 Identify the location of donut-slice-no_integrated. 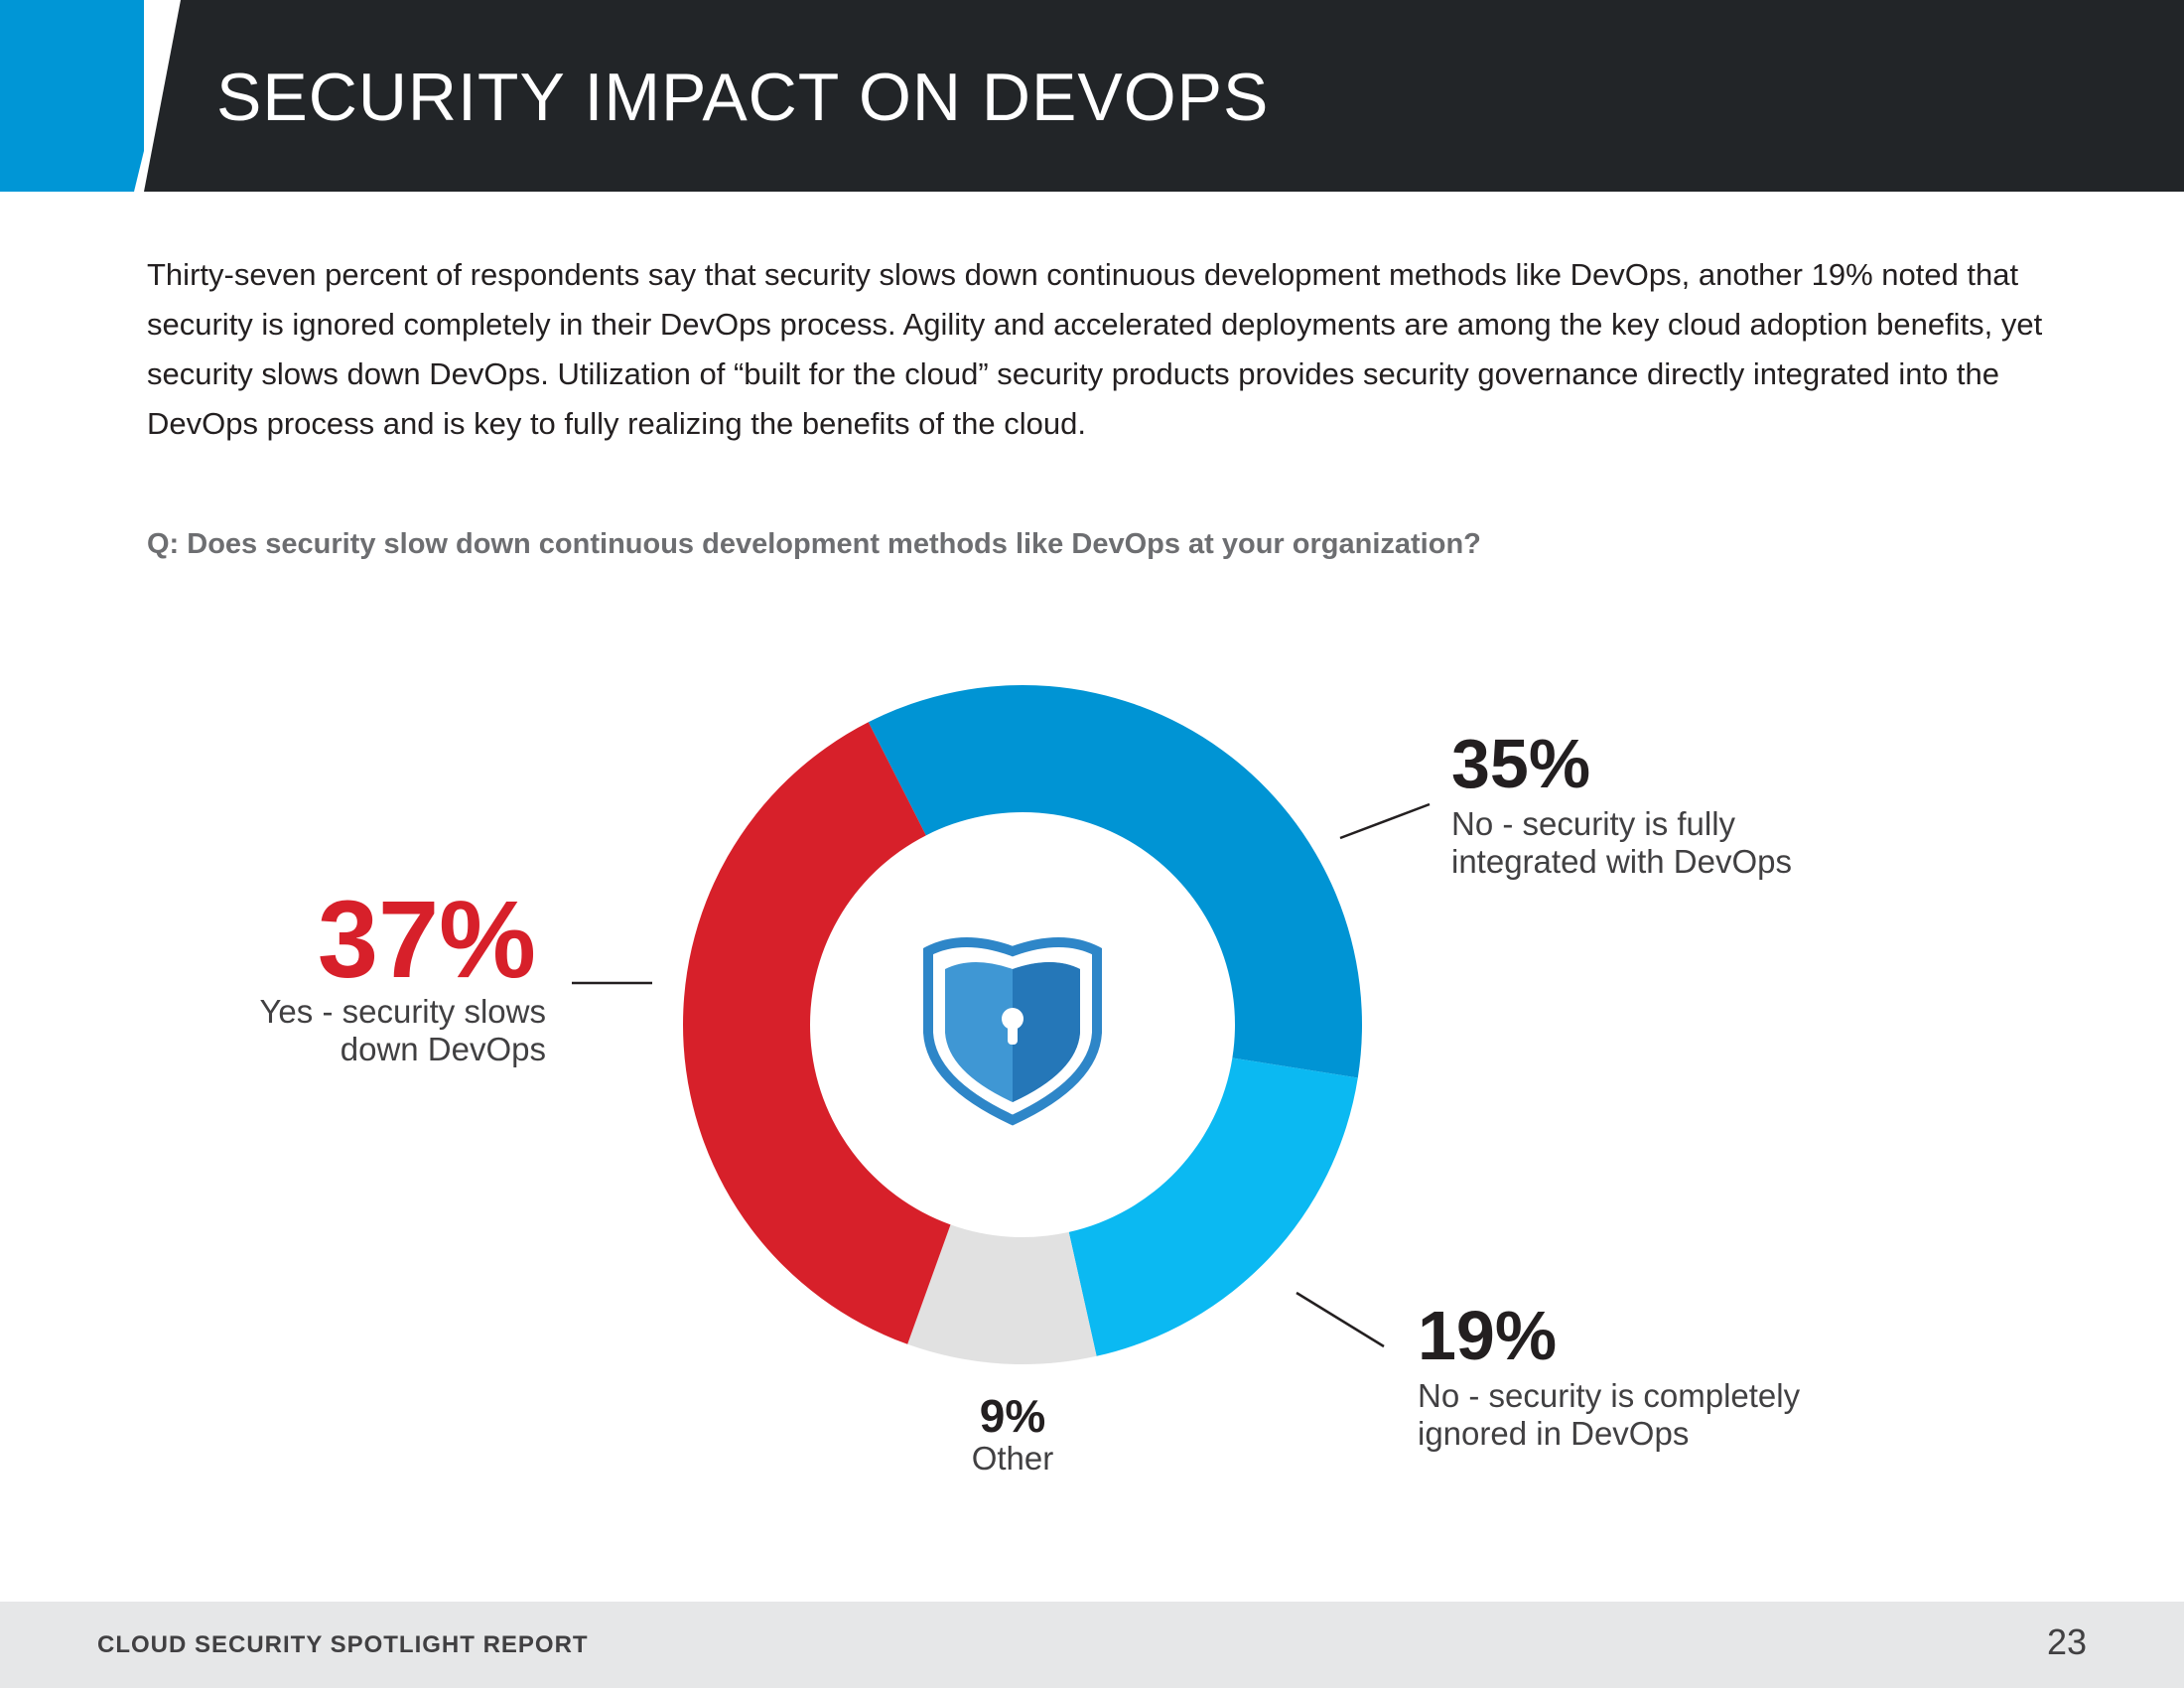
(1115, 881).